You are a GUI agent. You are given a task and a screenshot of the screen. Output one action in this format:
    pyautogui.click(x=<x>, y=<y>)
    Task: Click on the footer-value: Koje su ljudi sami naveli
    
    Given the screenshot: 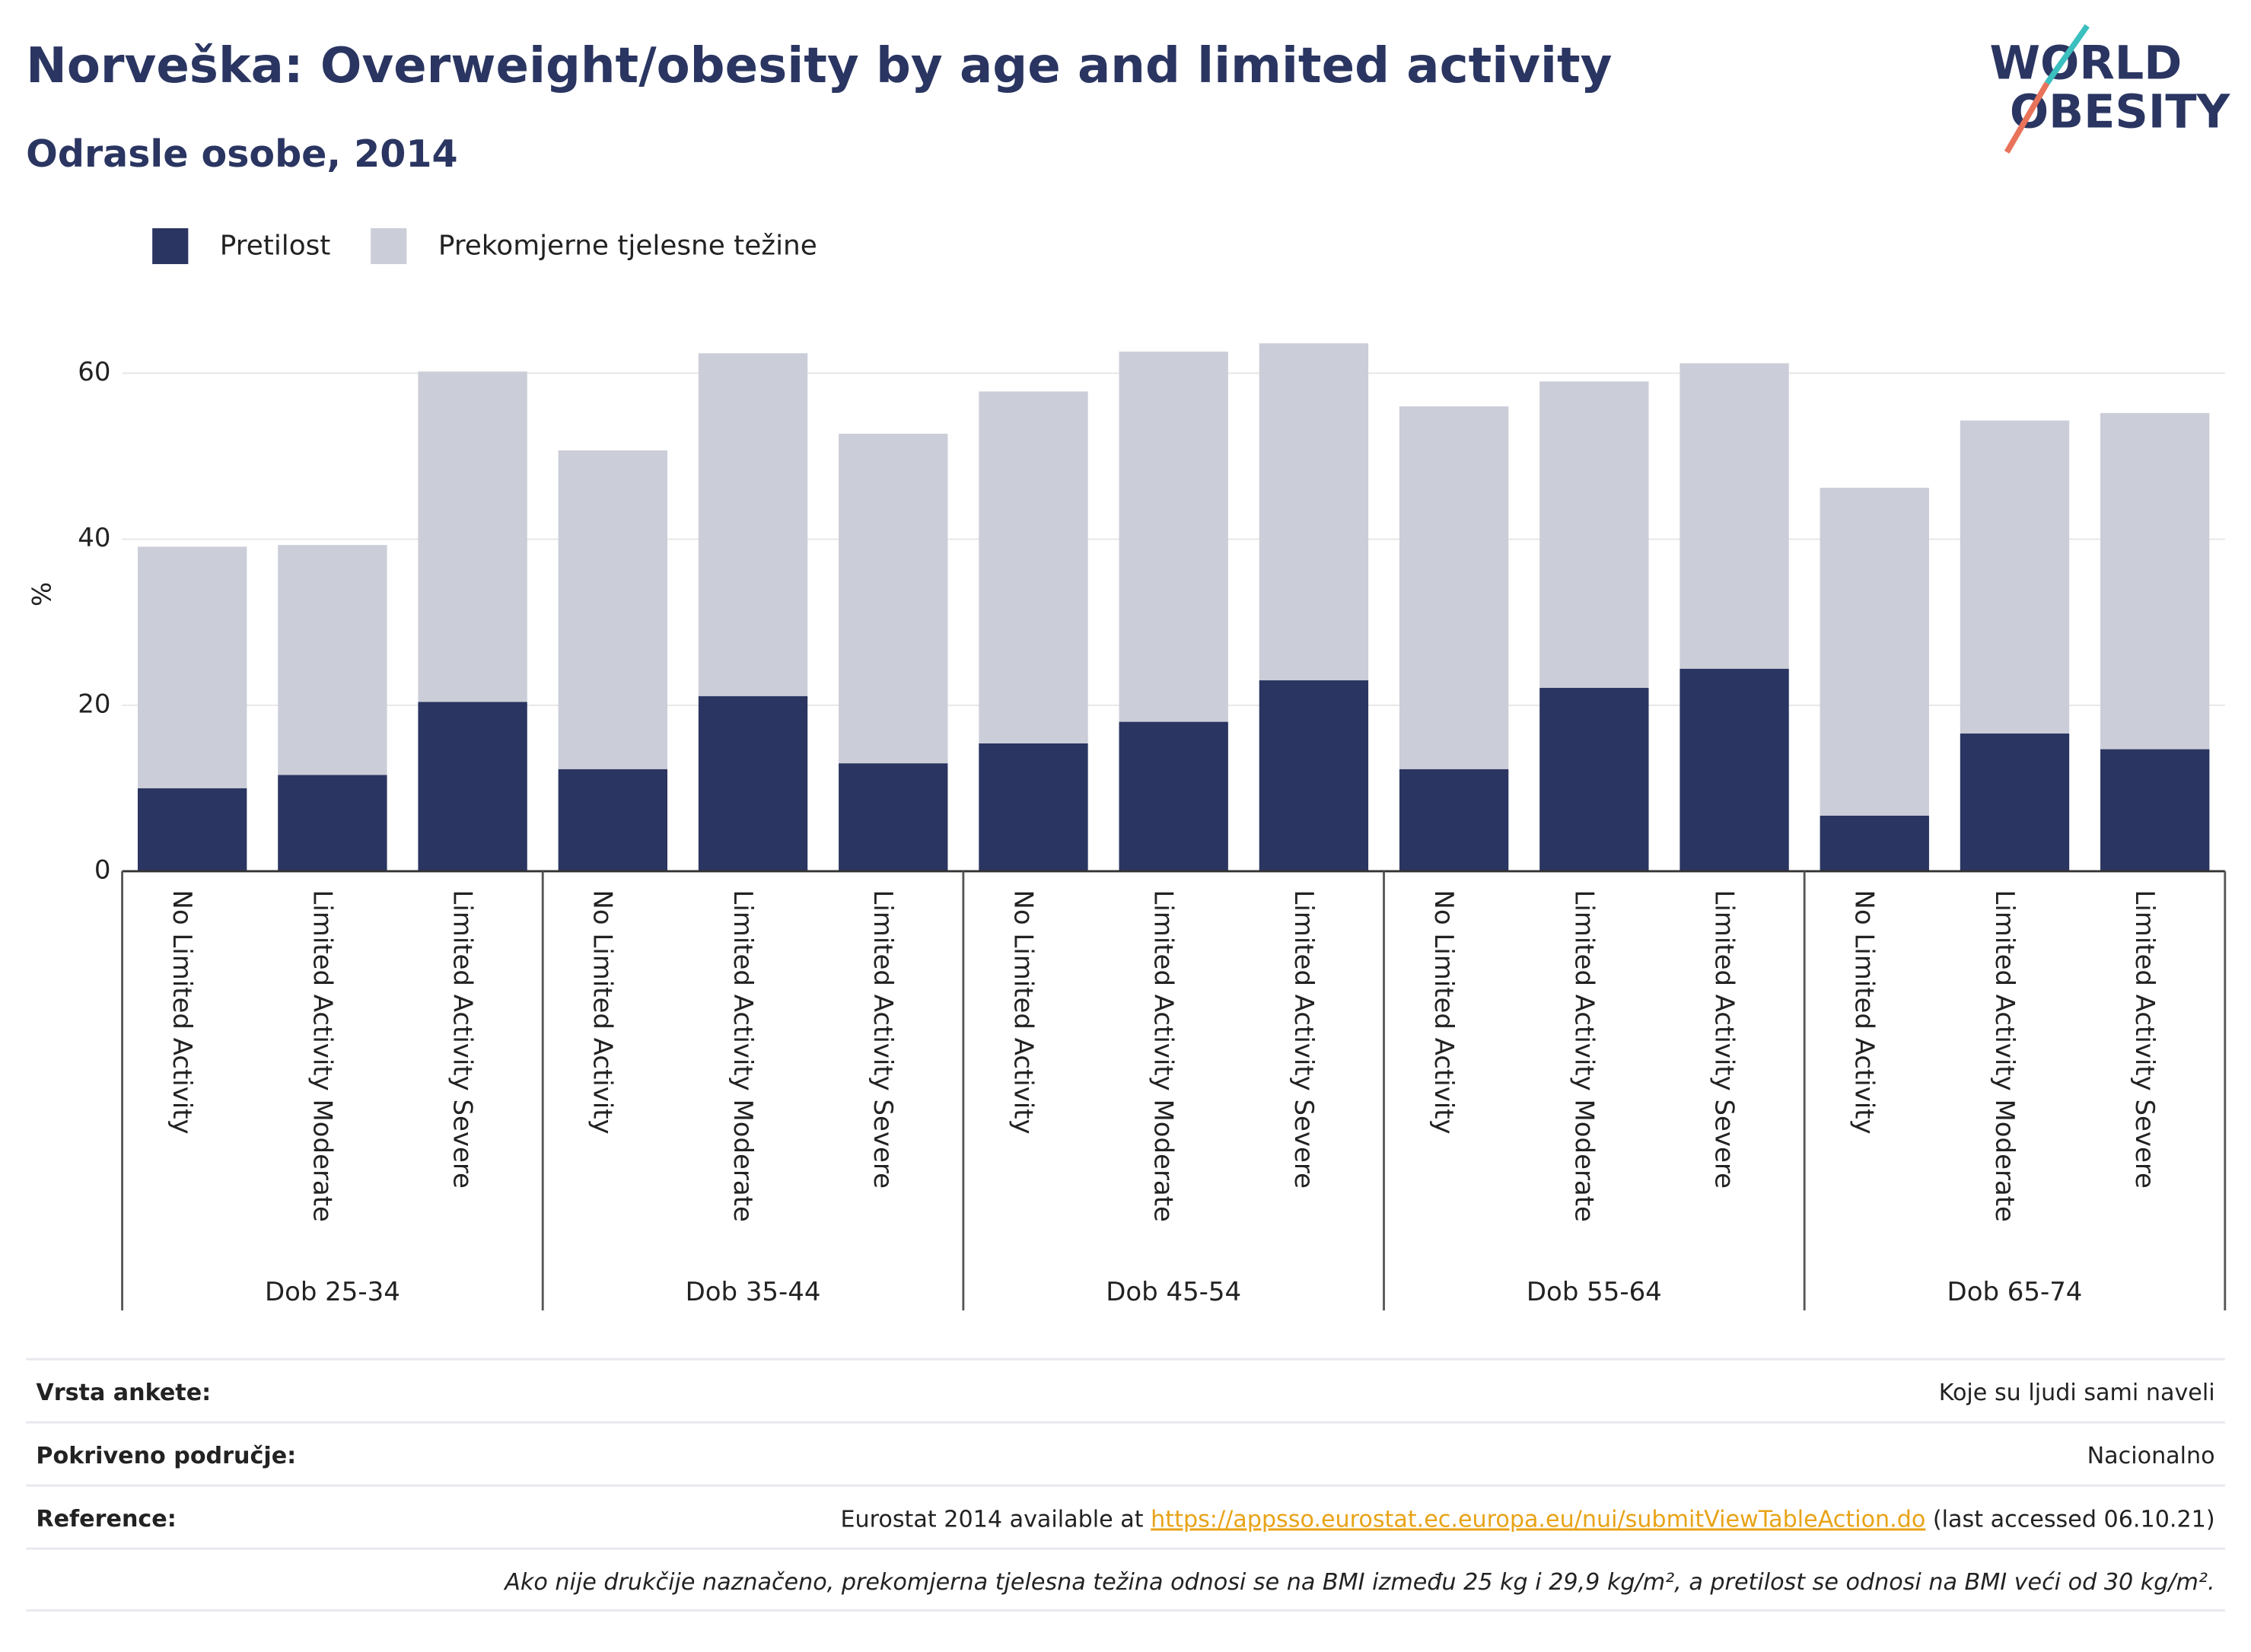 What is the action you would take?
    pyautogui.click(x=2077, y=1393)
    